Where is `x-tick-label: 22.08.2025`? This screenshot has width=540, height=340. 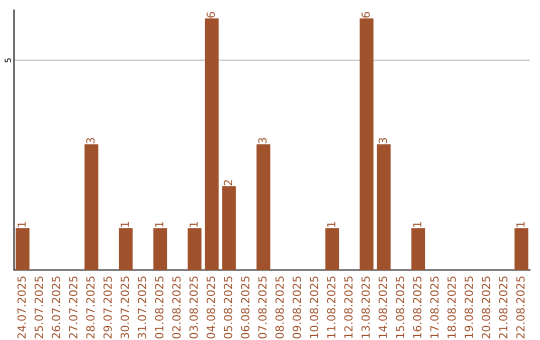 x-tick-label: 22.08.2025 is located at coordinates (520, 307).